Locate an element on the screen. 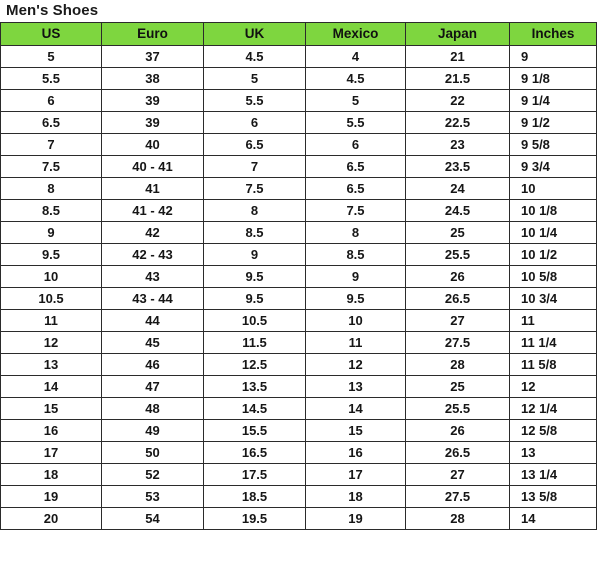  cell-mexico: 13 is located at coordinates (355, 386).